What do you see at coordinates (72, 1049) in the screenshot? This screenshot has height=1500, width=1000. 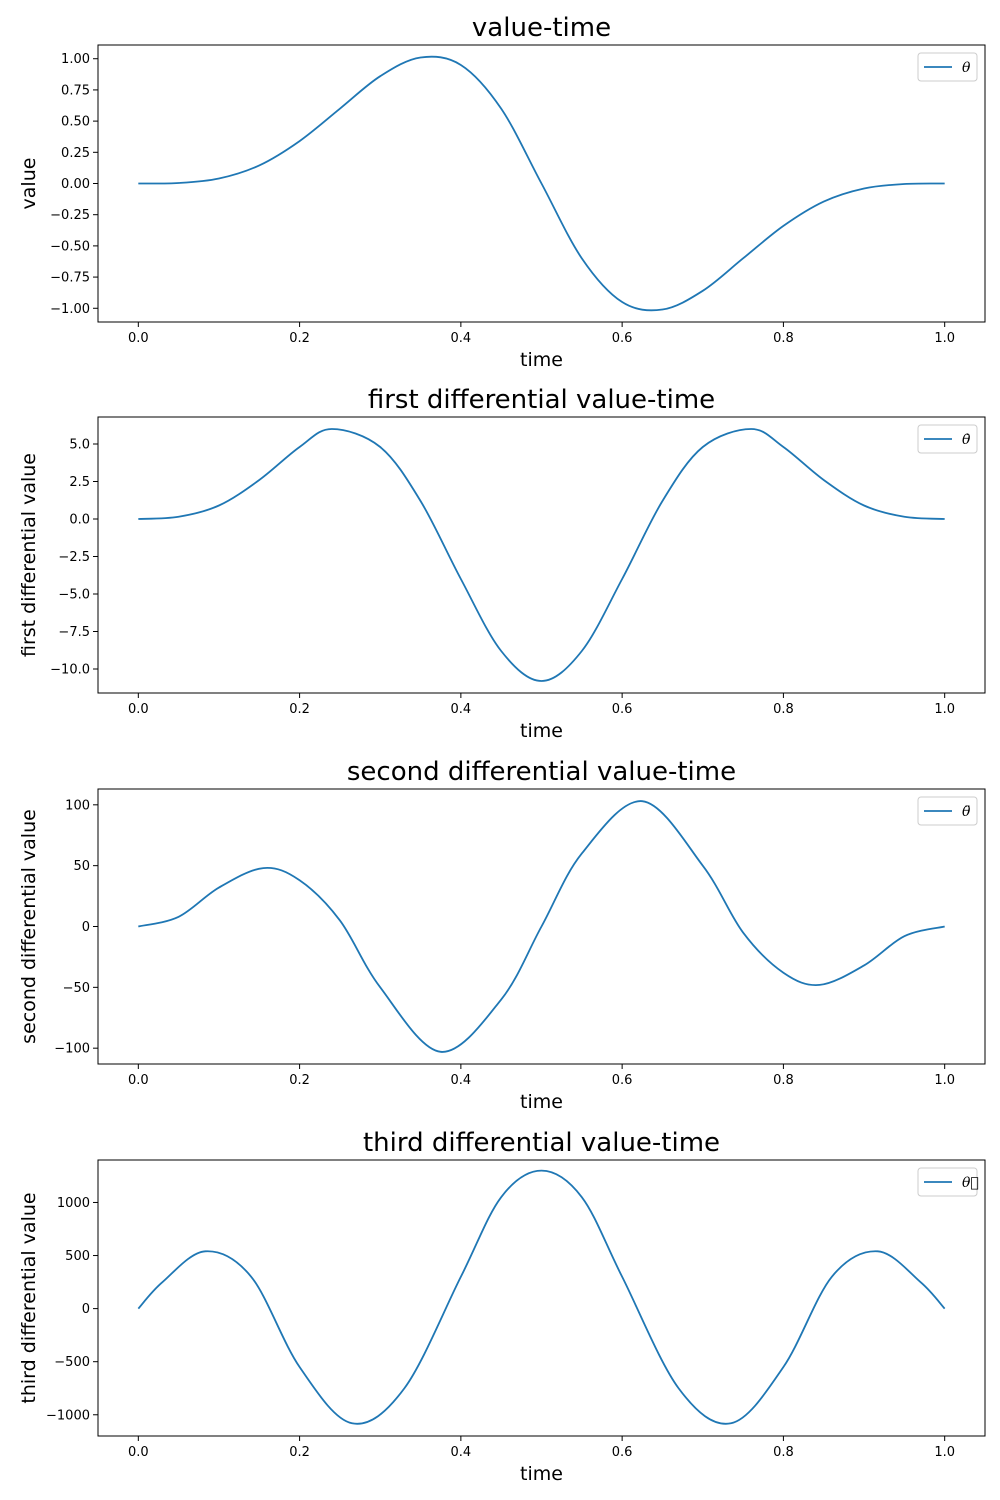 I see `y-tick-label: −100` at bounding box center [72, 1049].